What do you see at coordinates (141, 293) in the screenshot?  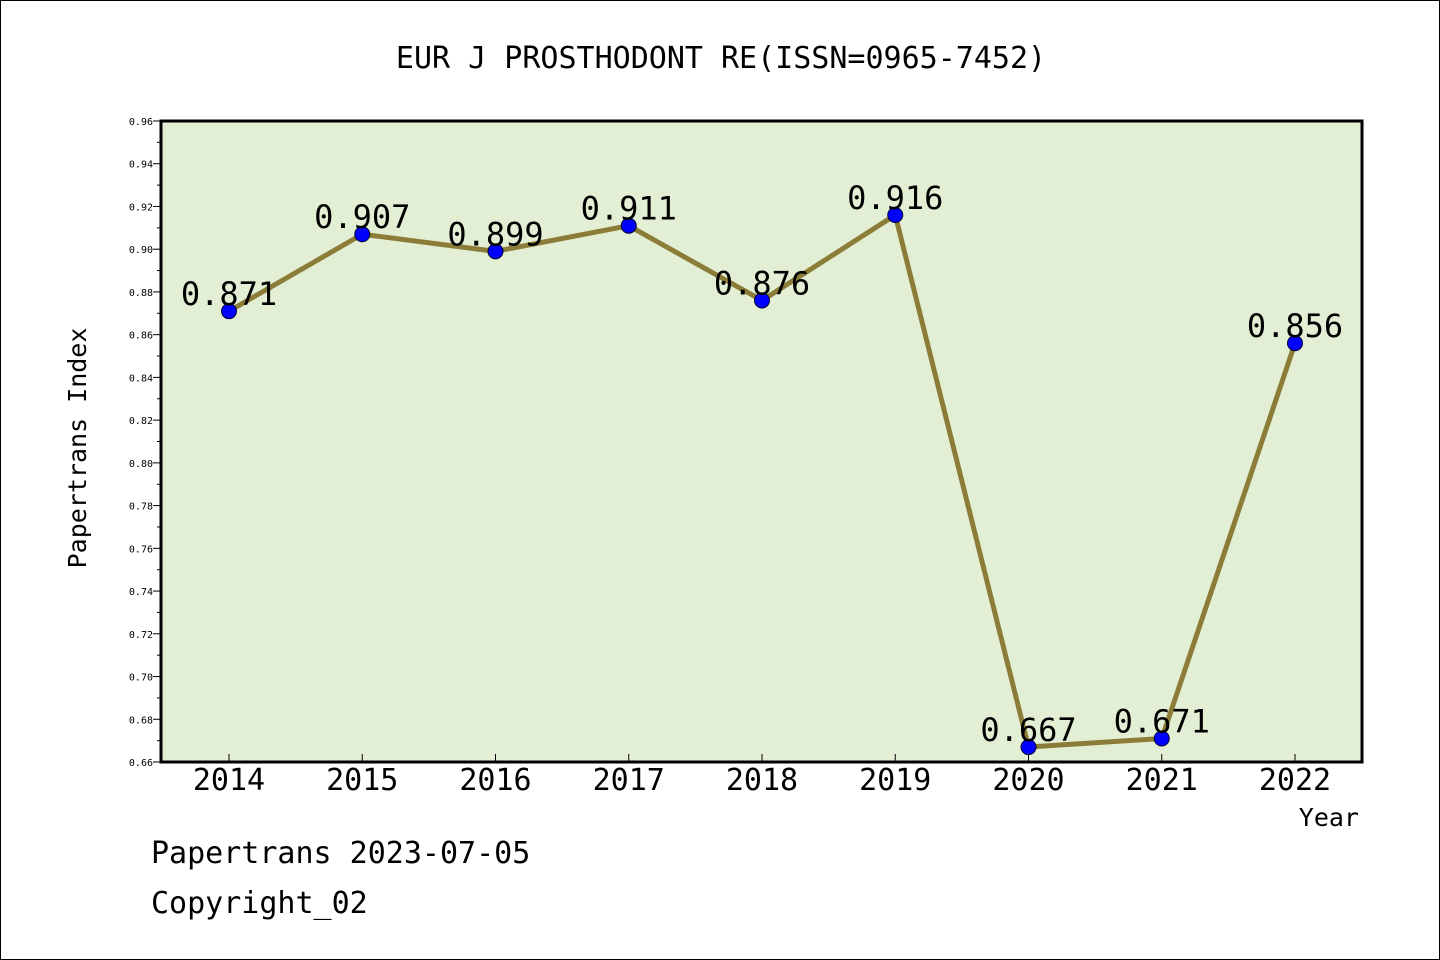 I see `y-tick-label: 0.88` at bounding box center [141, 293].